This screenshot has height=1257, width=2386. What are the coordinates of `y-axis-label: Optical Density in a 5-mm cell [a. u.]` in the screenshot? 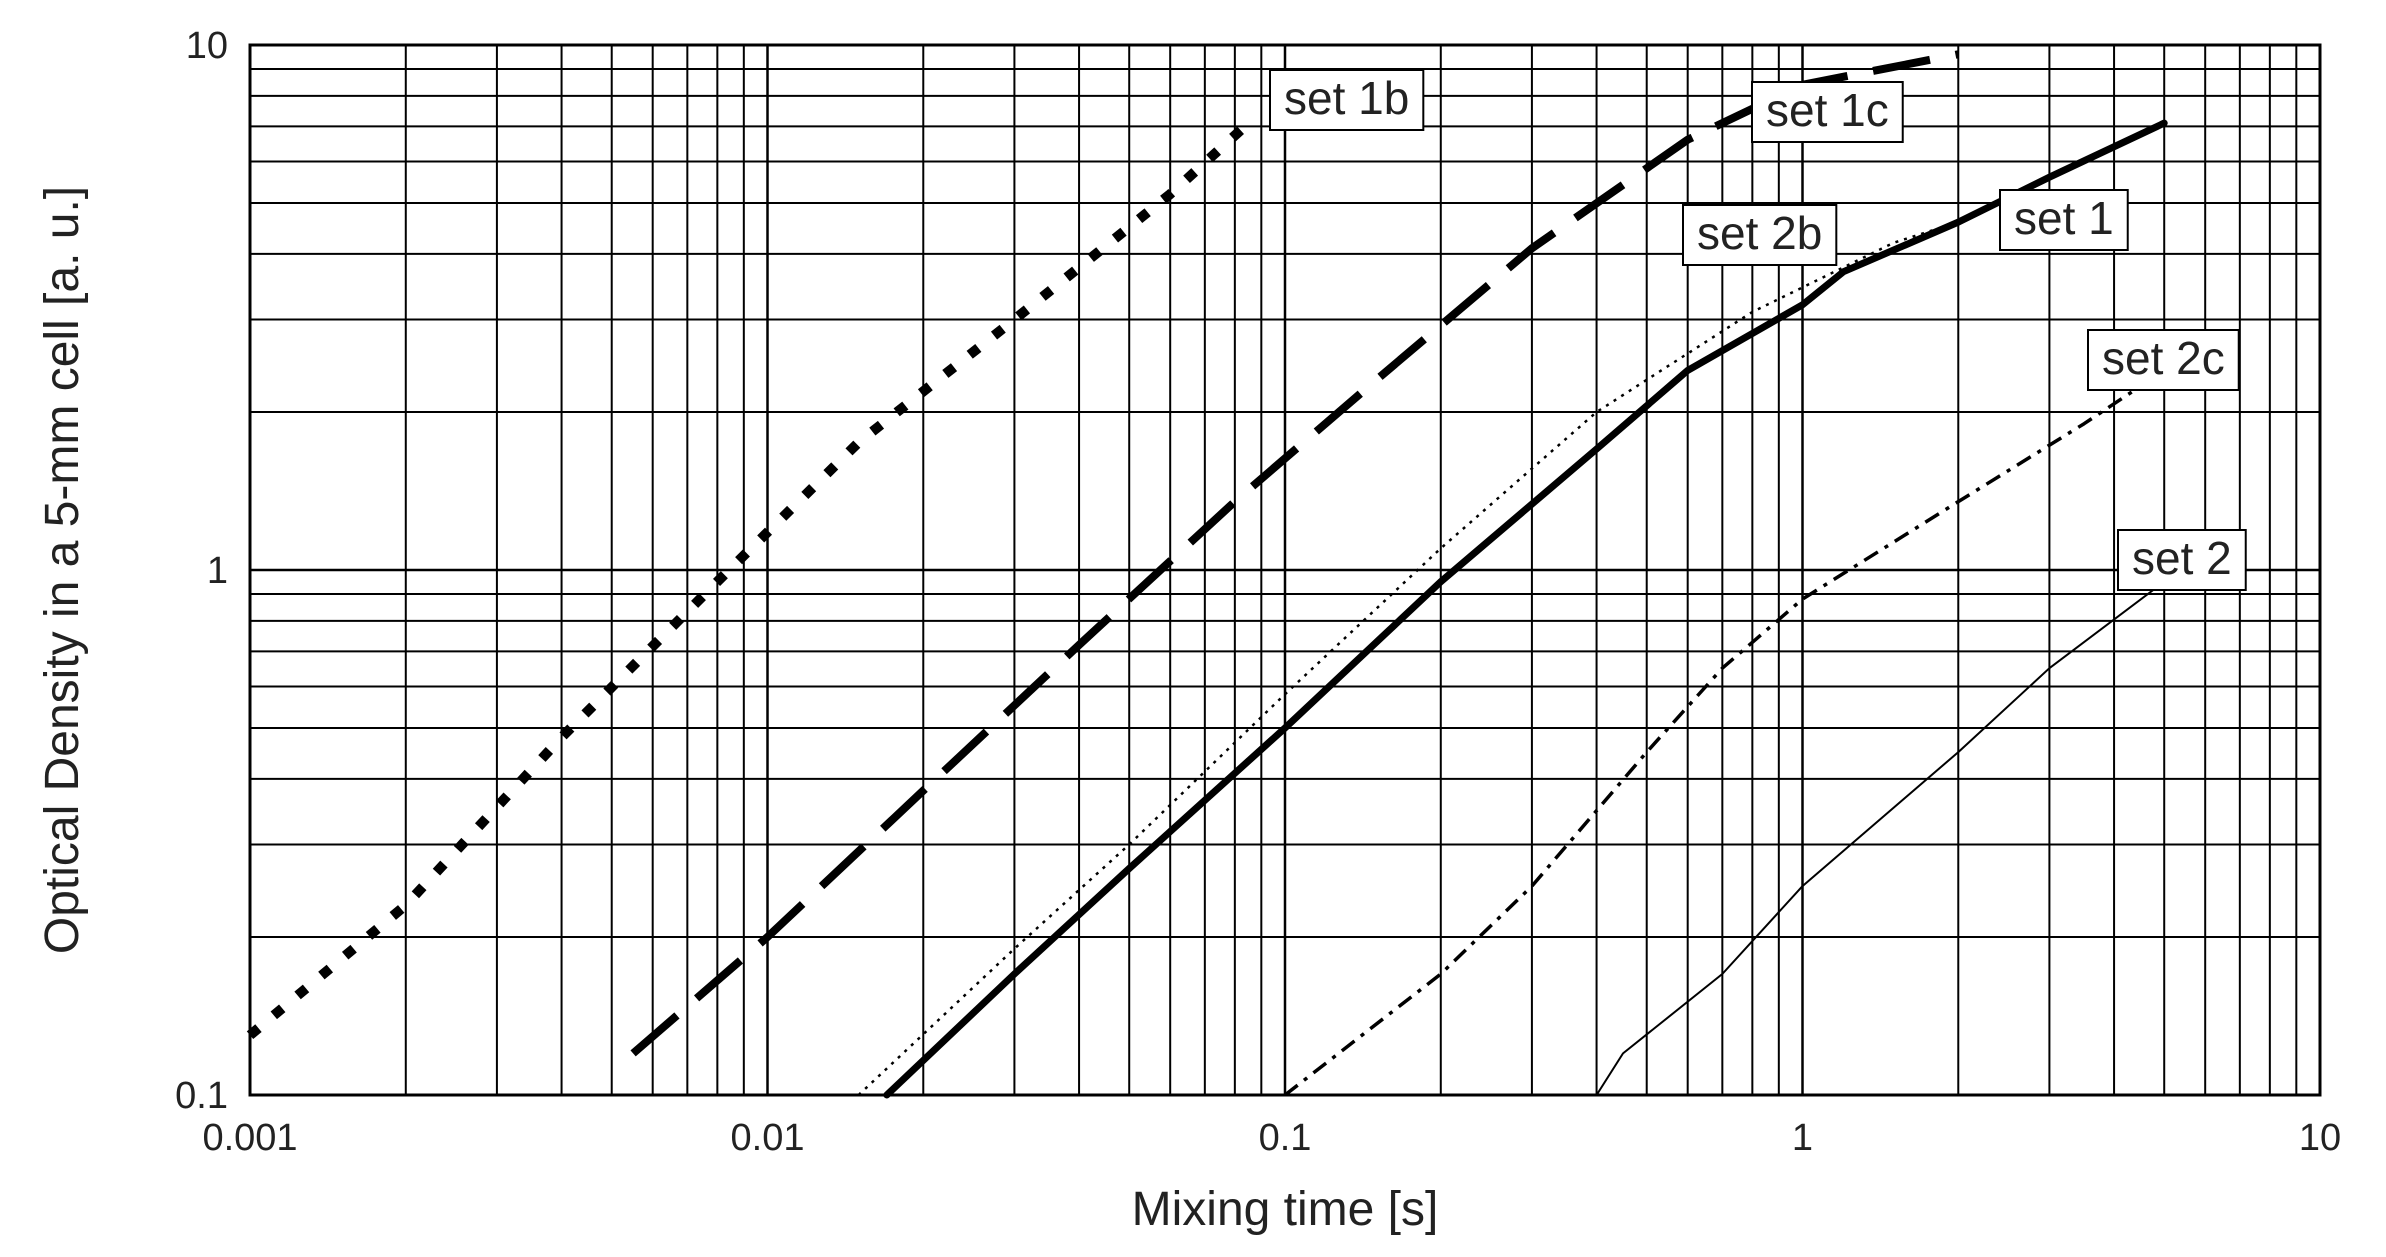 It's located at (62, 570).